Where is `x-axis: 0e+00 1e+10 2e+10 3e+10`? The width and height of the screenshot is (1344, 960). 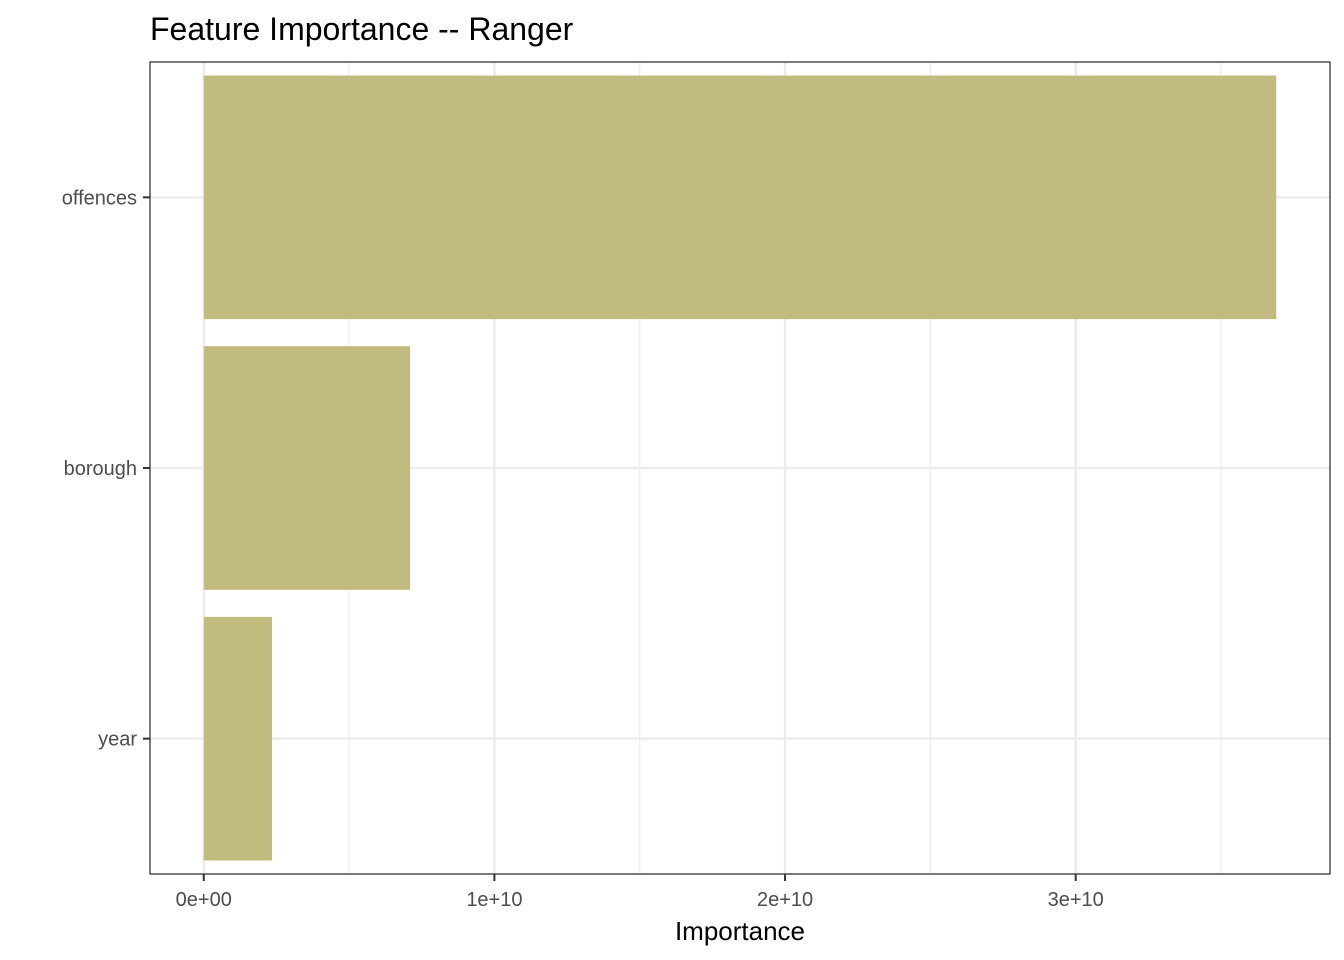
x-axis: 0e+00 1e+10 2e+10 3e+10 is located at coordinates (640, 892).